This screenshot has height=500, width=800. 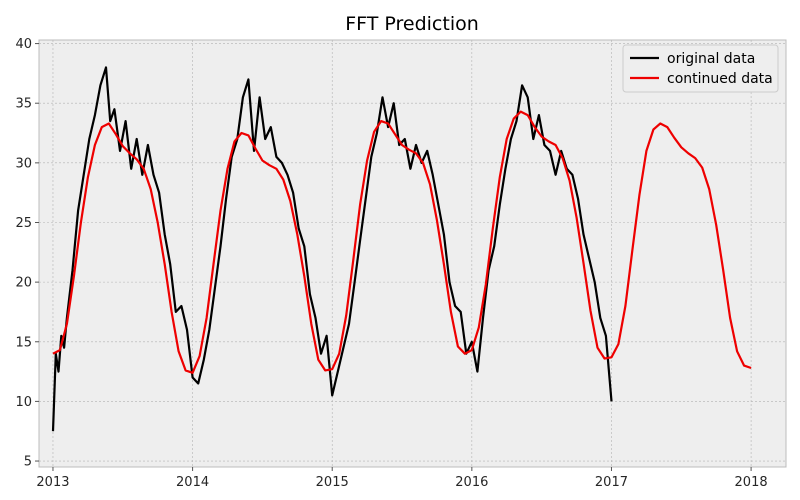 I want to click on y-tick-label: 5, so click(x=28, y=462).